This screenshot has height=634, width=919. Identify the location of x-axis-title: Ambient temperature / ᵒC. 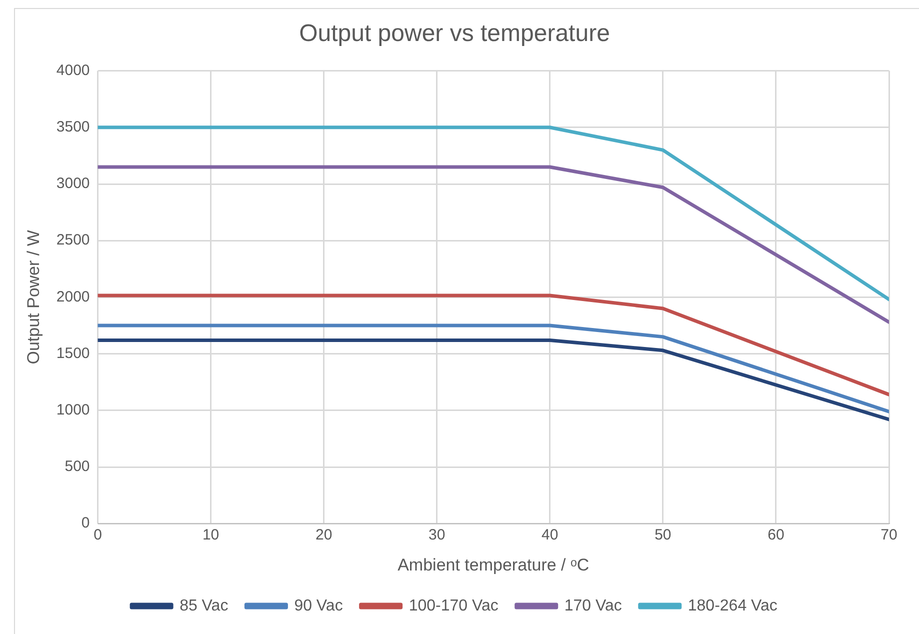
(494, 564).